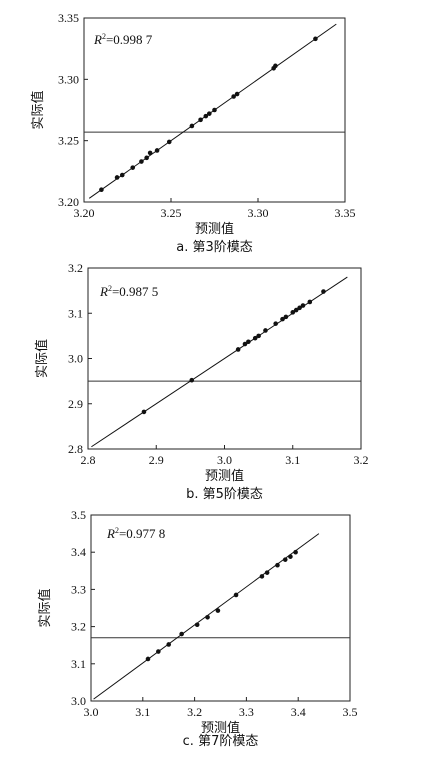  Describe the element at coordinates (258, 213) in the screenshot. I see `x-tick-label: 3.30` at that location.